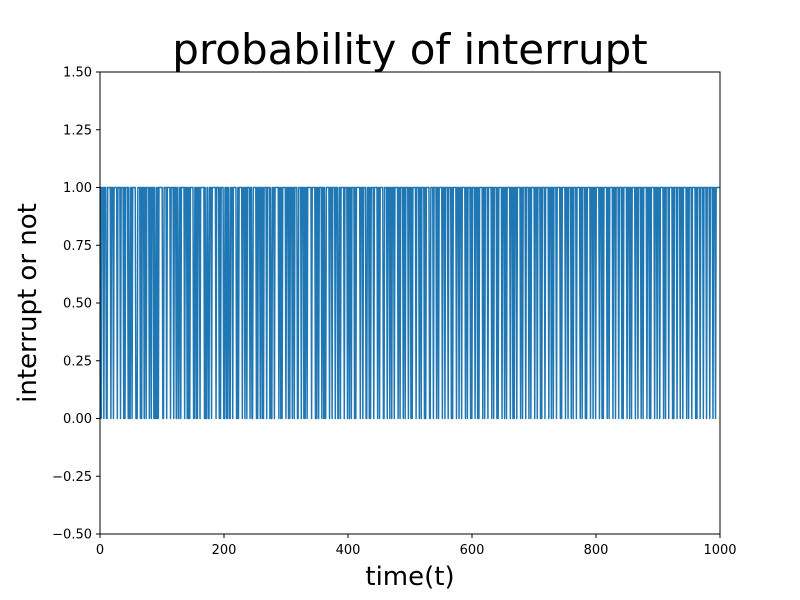 This screenshot has width=800, height=600. What do you see at coordinates (28, 303) in the screenshot?
I see `y-axis-title: interrupt or not` at bounding box center [28, 303].